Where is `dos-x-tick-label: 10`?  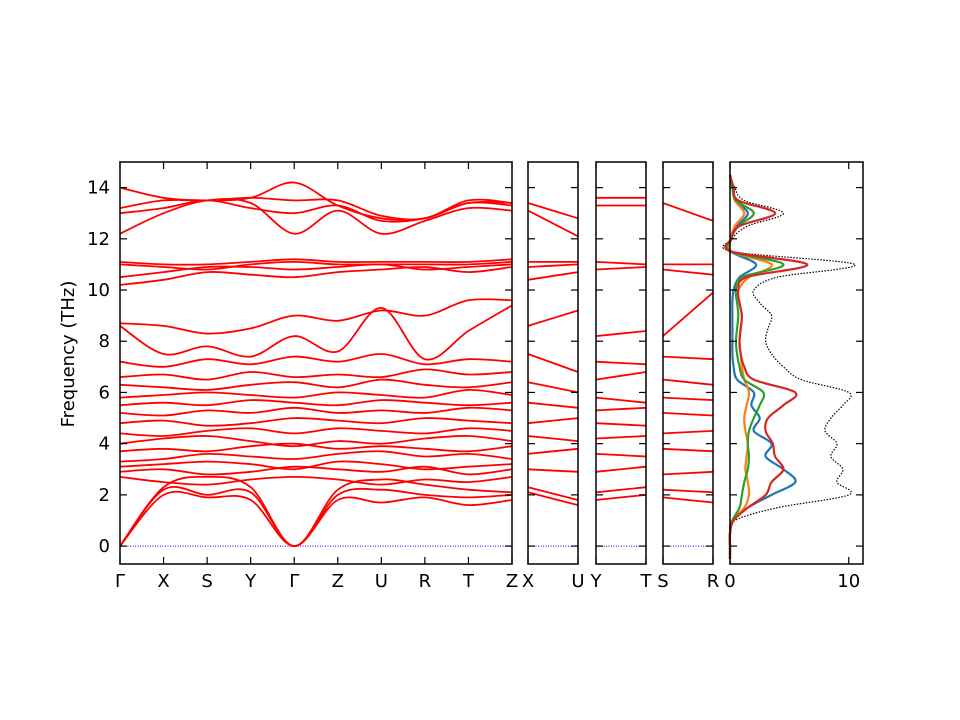
dos-x-tick-label: 10 is located at coordinates (848, 581).